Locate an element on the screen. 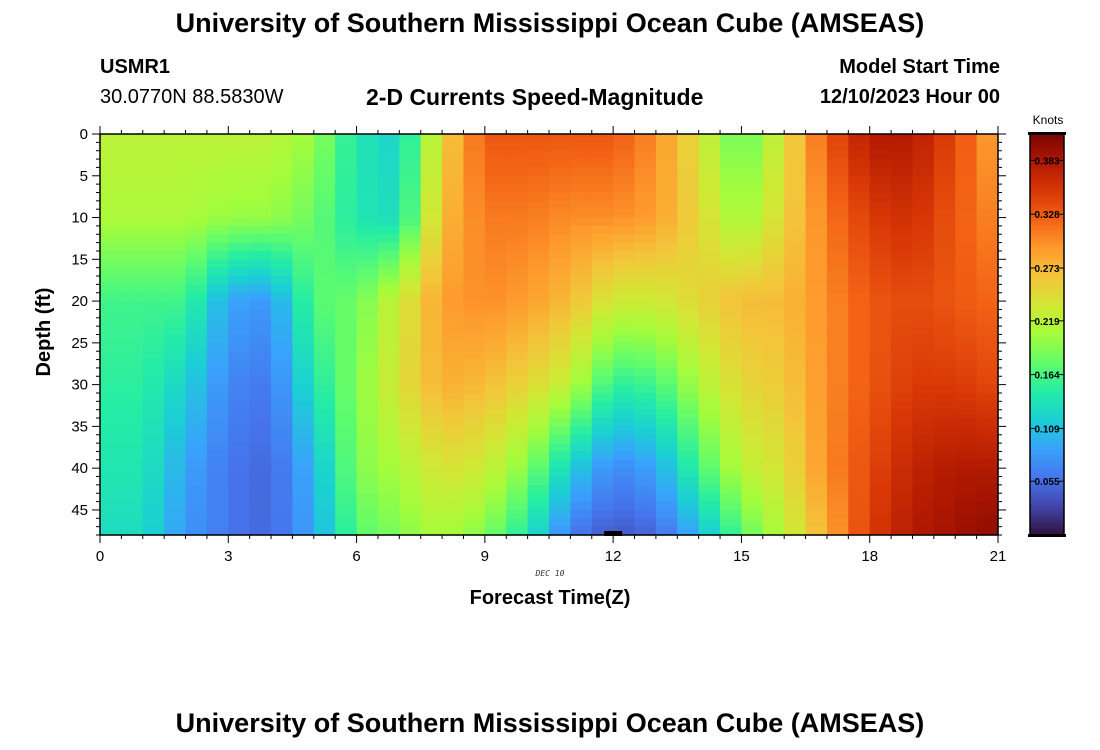  station-id: USMR1 is located at coordinates (135, 67).